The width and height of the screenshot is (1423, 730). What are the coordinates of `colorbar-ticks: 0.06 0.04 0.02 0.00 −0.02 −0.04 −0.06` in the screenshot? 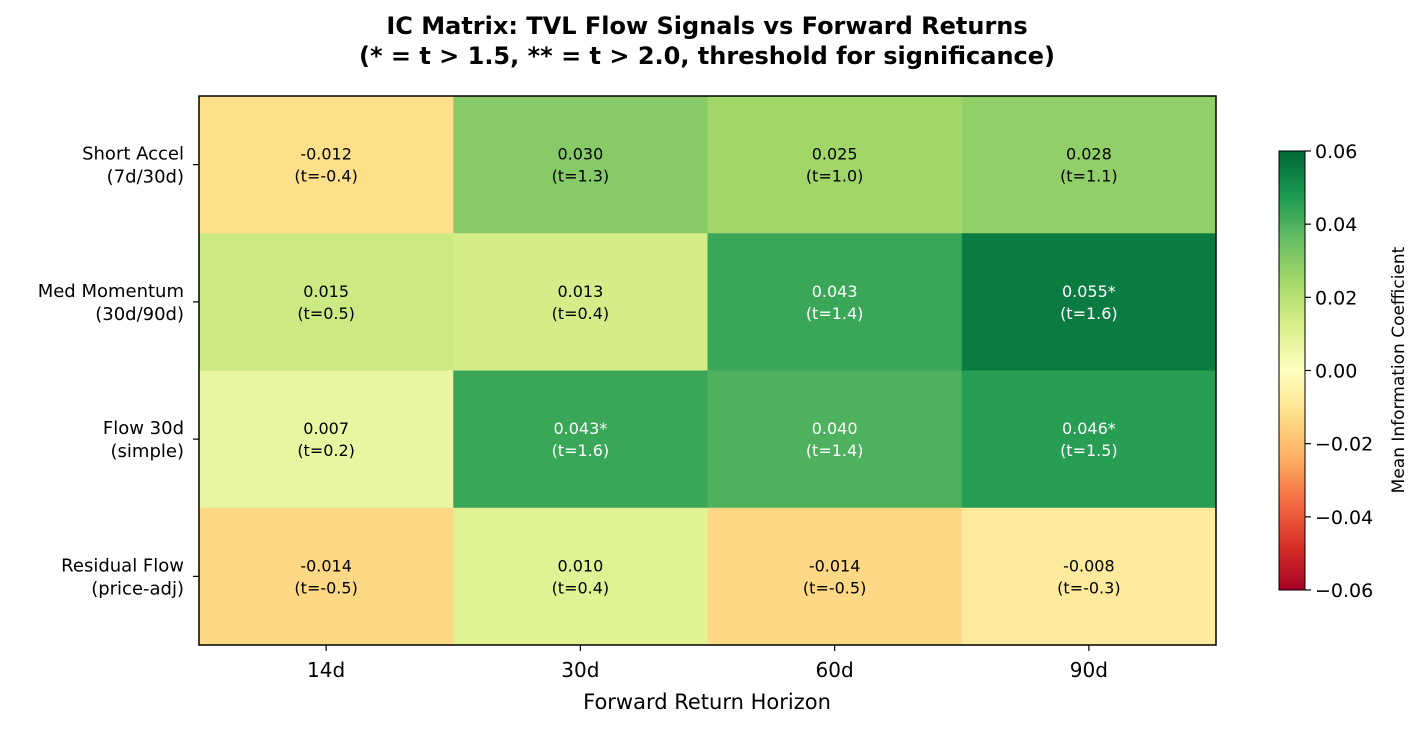 It's located at (1339, 371).